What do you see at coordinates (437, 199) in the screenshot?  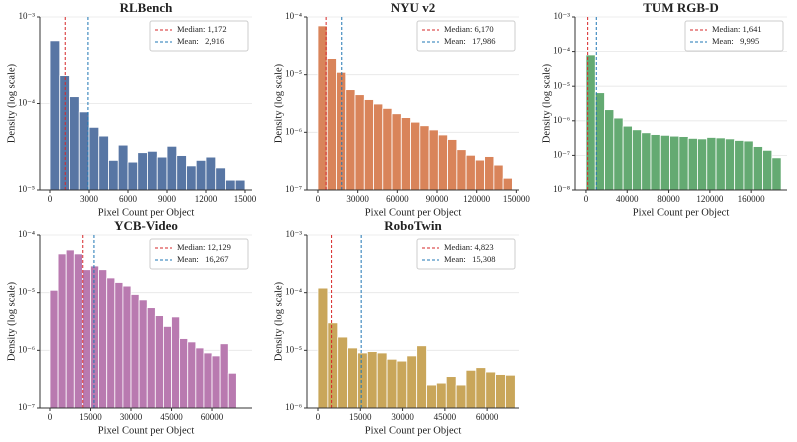 I see `x-tick-label: 90000` at bounding box center [437, 199].